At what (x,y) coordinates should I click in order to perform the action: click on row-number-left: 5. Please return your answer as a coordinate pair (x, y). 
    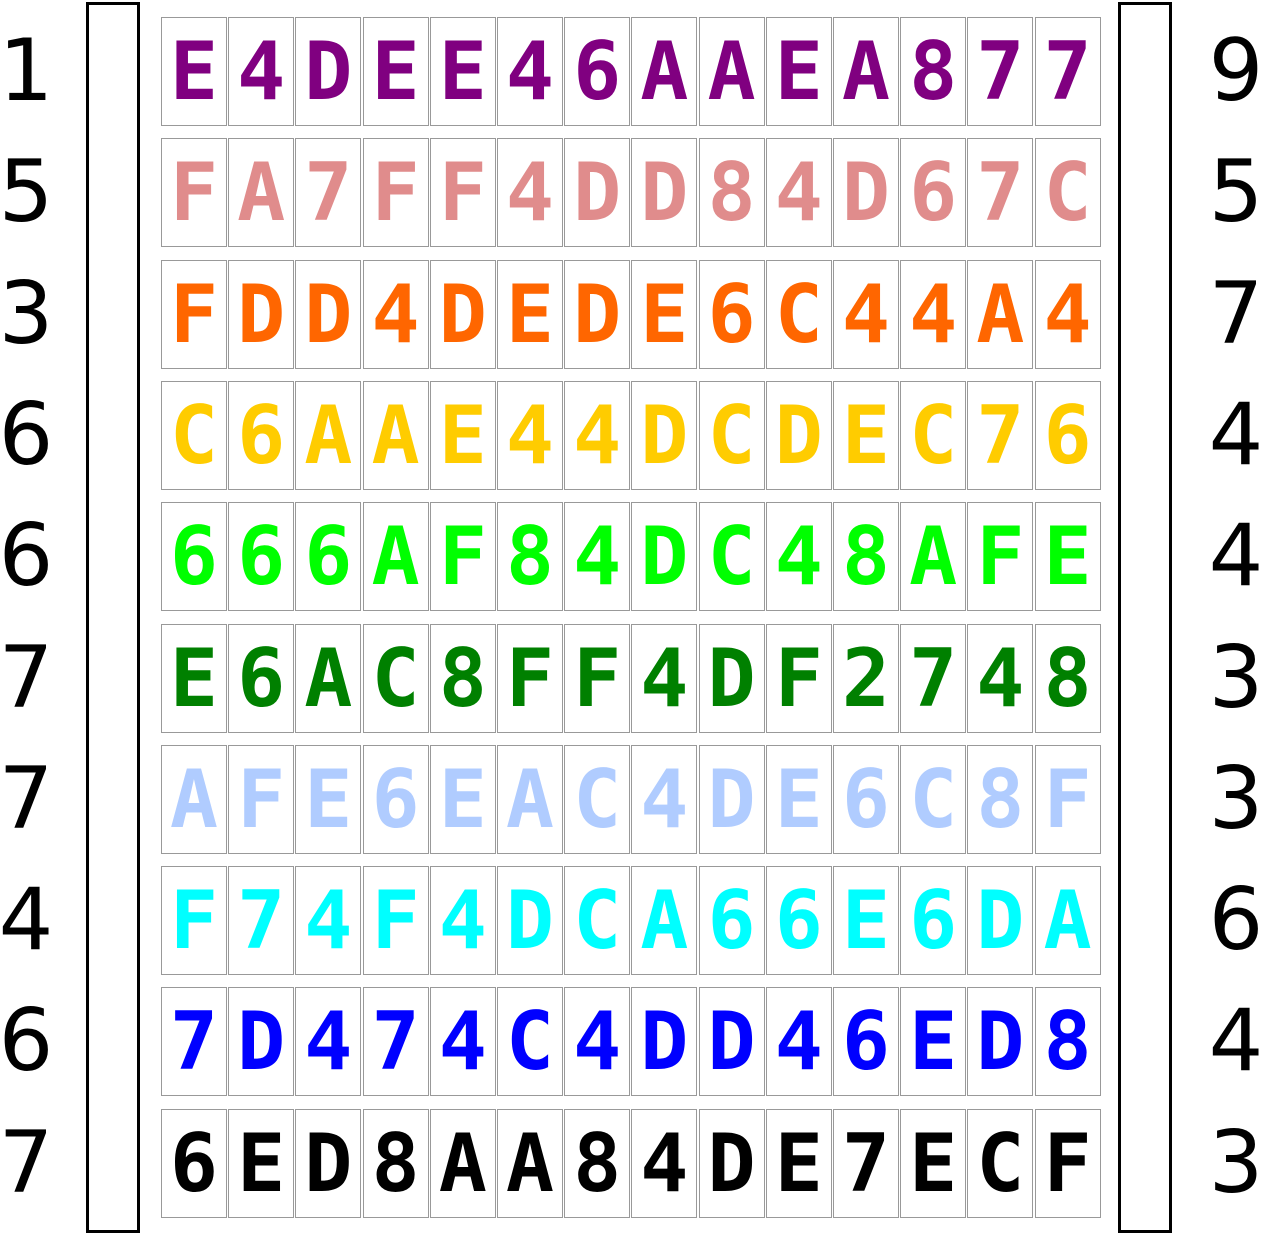
    Looking at the image, I should click on (27, 192).